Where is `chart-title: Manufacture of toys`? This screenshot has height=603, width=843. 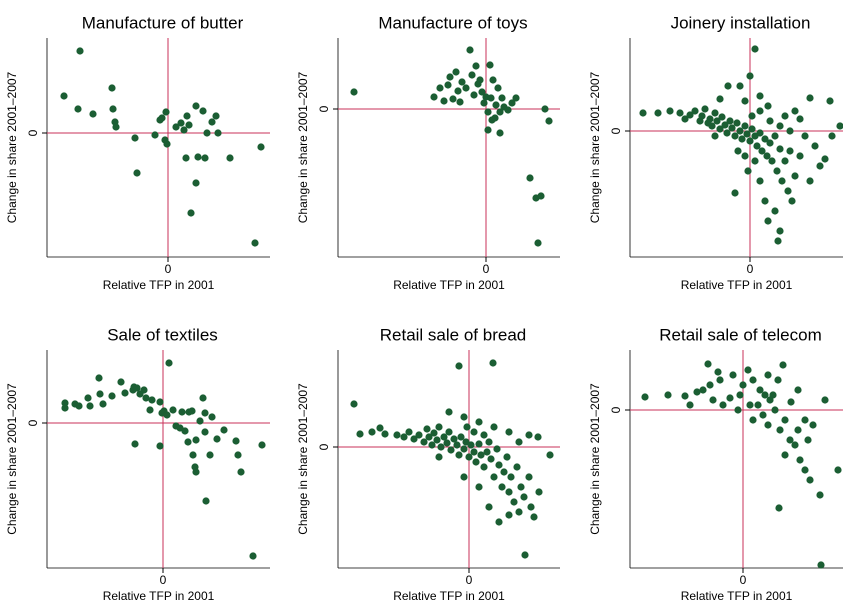 chart-title: Manufacture of toys is located at coordinates (452, 22).